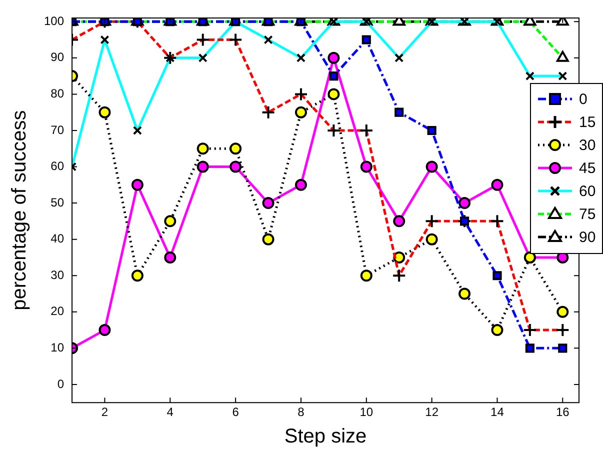 Image resolution: width=603 pixels, height=455 pixels. Describe the element at coordinates (57, 311) in the screenshot. I see `y-tick-label: 20` at that location.